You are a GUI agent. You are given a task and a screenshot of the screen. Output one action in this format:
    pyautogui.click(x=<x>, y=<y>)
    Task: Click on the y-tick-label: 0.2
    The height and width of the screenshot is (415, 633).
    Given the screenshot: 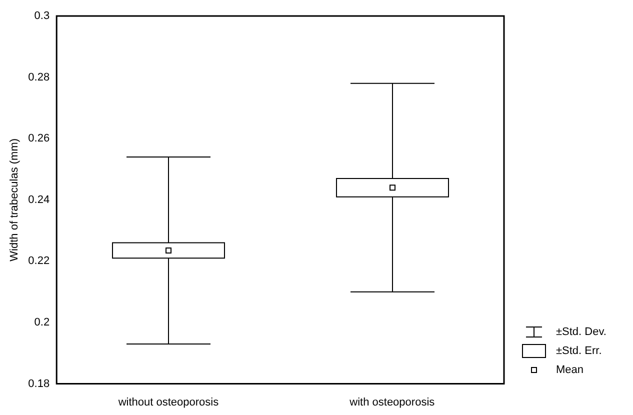 What is the action you would take?
    pyautogui.click(x=42, y=322)
    